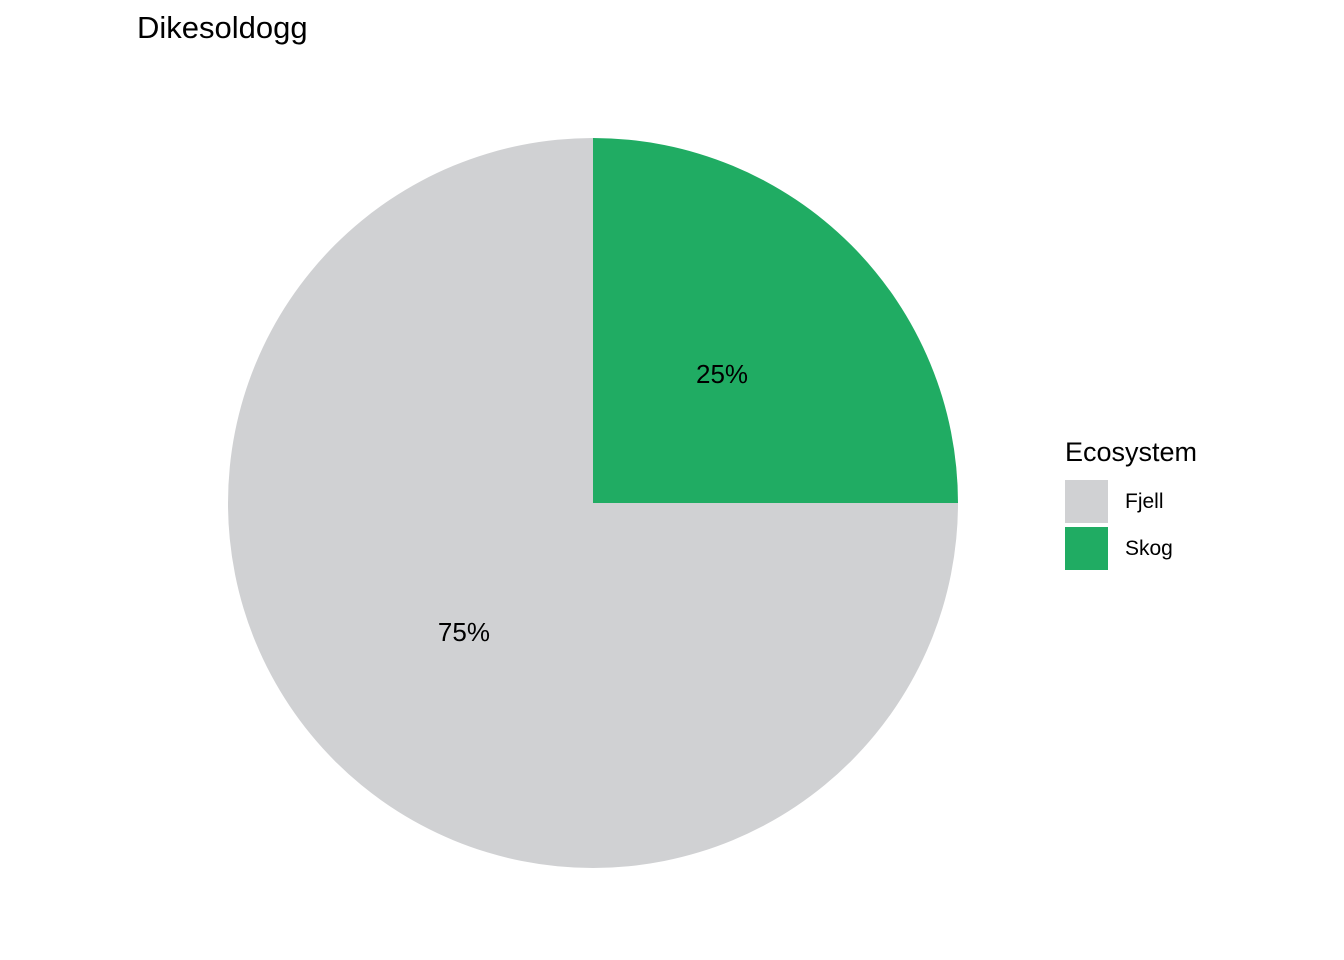 This screenshot has width=1344, height=960. Describe the element at coordinates (1149, 548) in the screenshot. I see `legend-label-skog: Skog` at that location.